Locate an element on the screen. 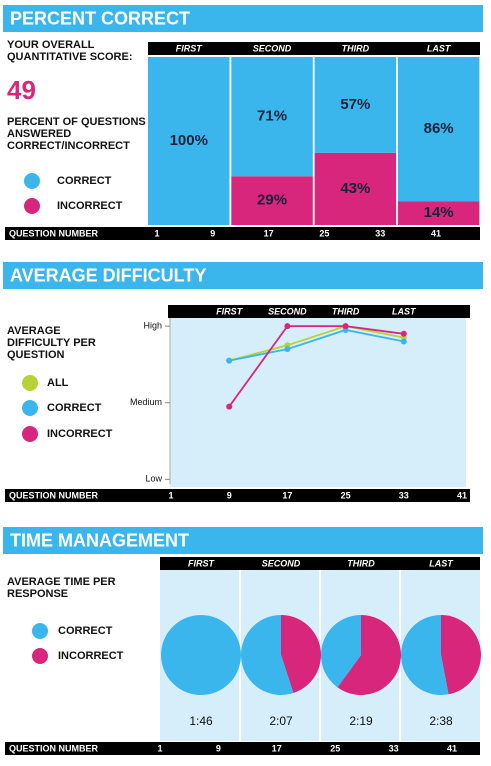  value-label: 29% is located at coordinates (272, 200).